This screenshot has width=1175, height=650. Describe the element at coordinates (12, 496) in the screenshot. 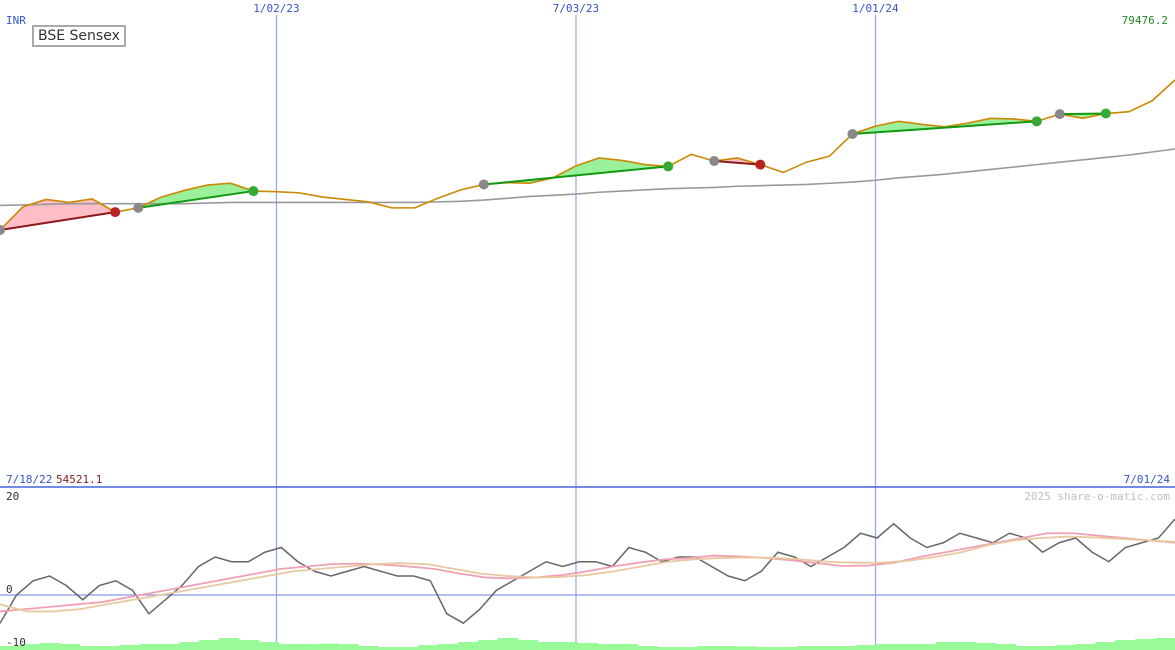

I see `osc-tick-top: 20` at that location.